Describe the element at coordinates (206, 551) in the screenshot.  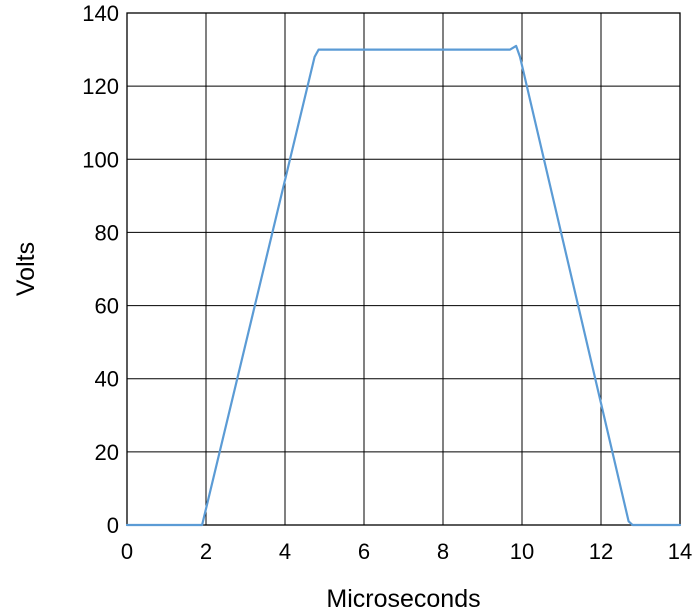
I see `x-tick-label: 2` at that location.